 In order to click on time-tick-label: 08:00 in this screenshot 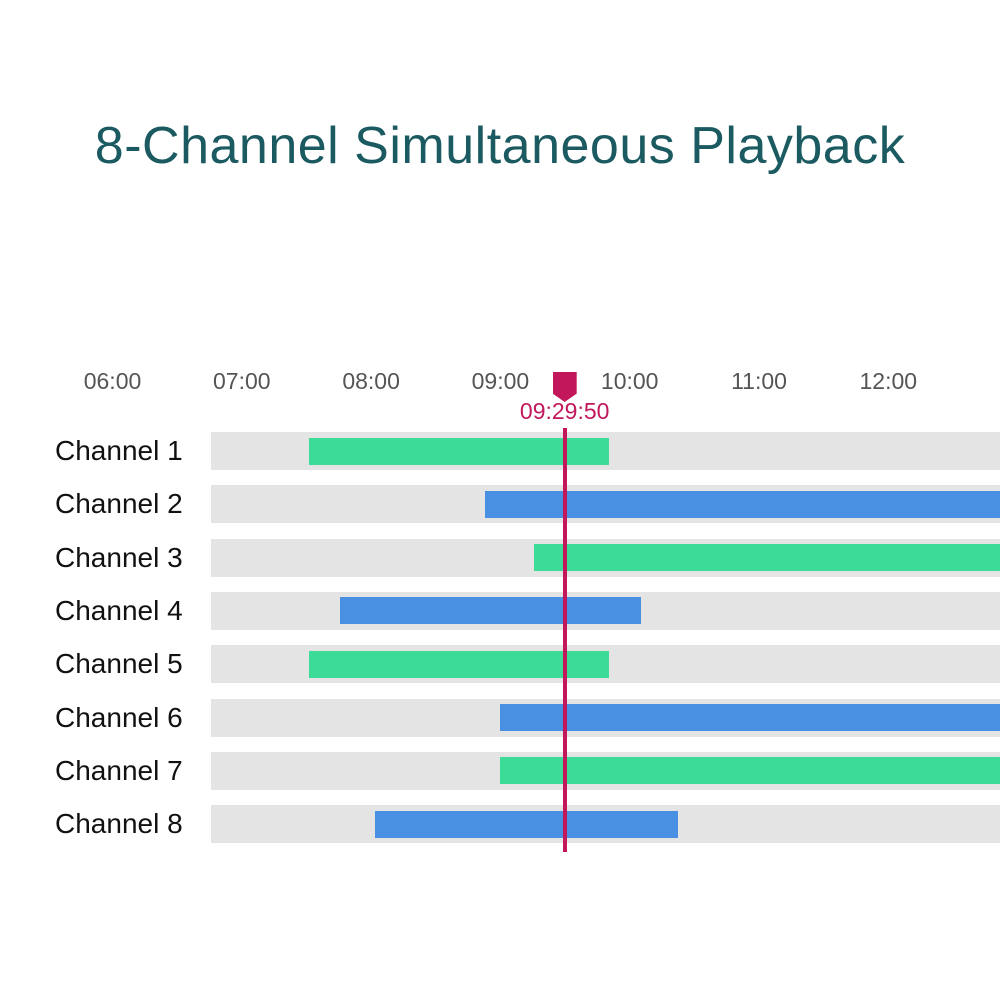, I will do `click(371, 381)`.